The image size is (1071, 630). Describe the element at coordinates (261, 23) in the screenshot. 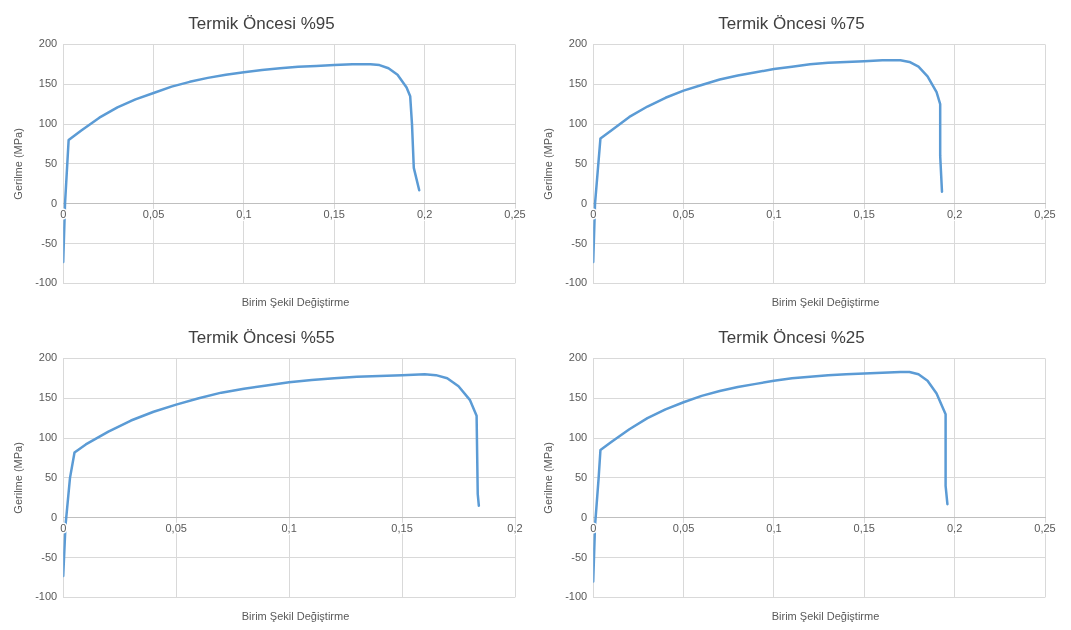

I see `chart-title: Termik Öncesi %95` at that location.